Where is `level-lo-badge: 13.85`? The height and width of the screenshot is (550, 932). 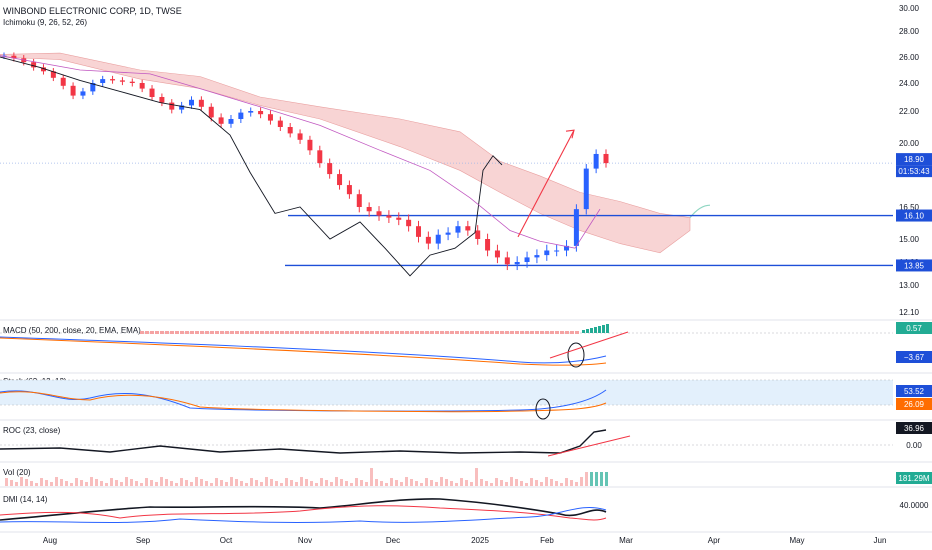
level-lo-badge: 13.85 is located at coordinates (914, 265).